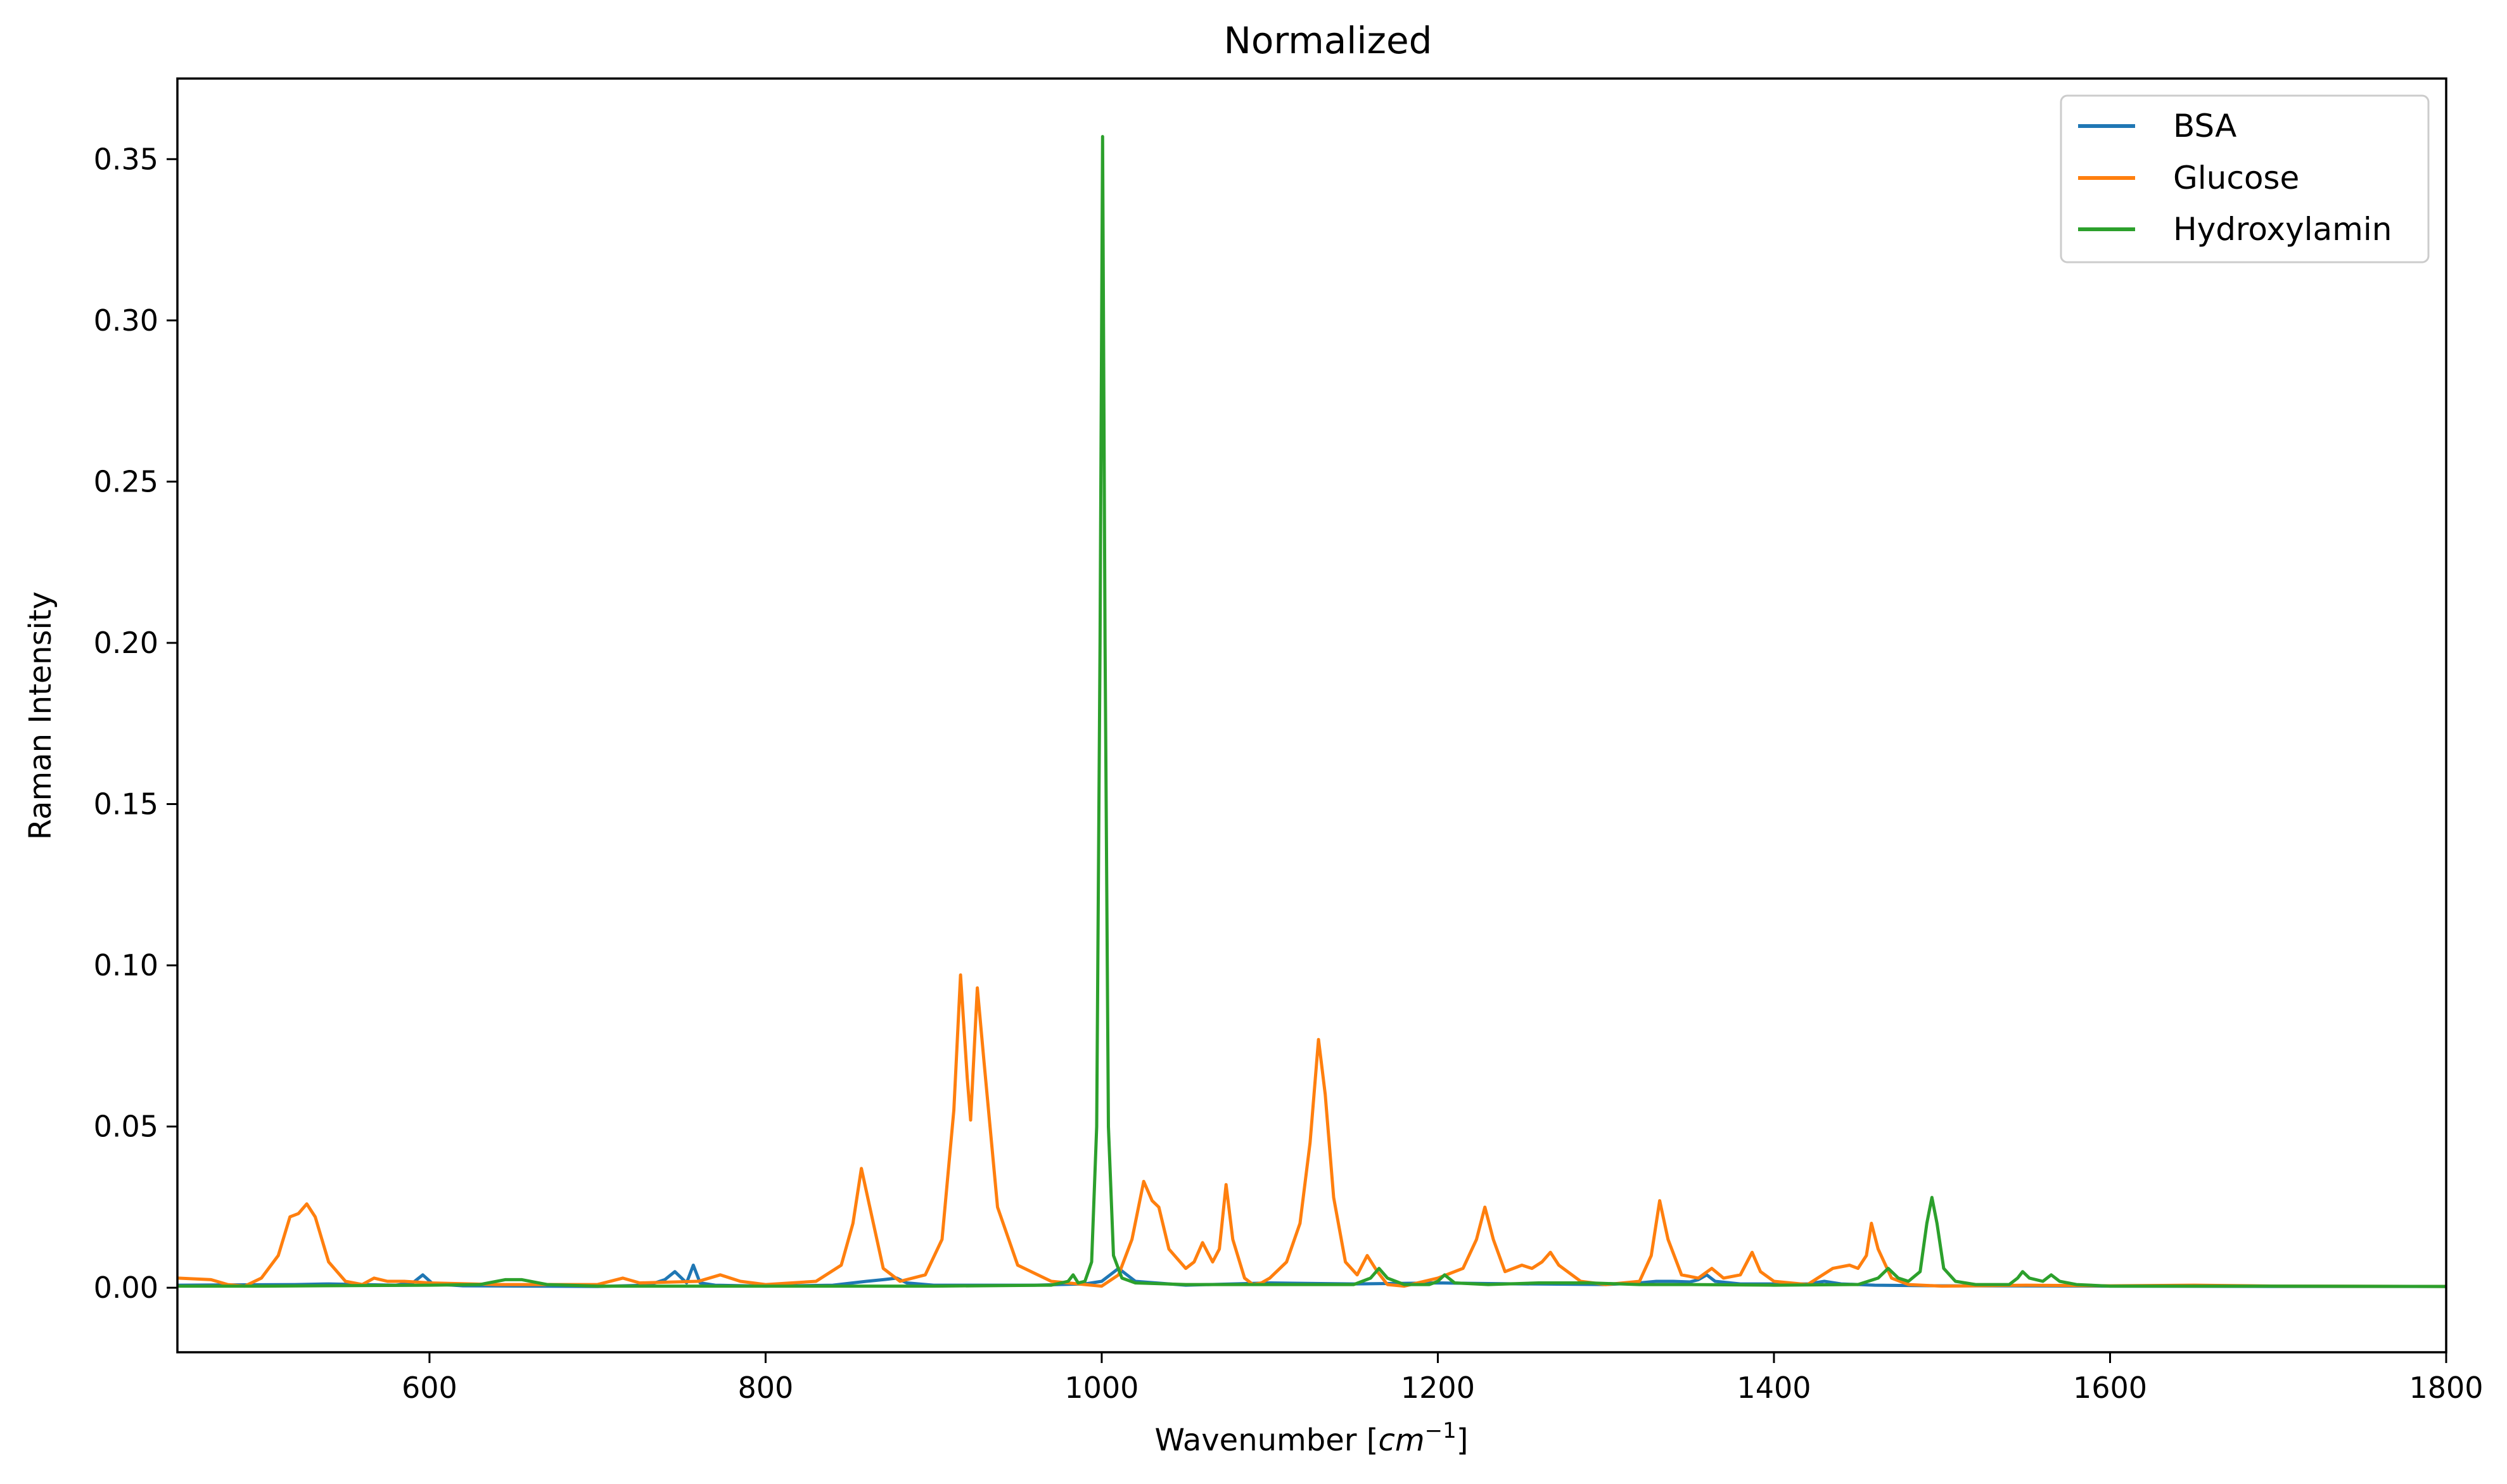 This screenshot has width=2507, height=1484. I want to click on legend-frame, so click(2245, 178).